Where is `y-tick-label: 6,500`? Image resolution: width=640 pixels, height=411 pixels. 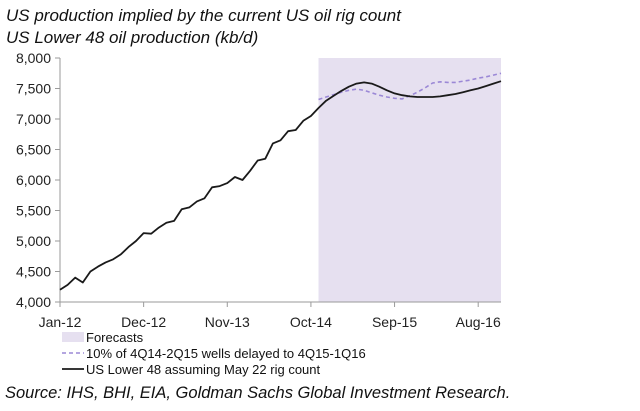 y-tick-label: 6,500 is located at coordinates (33, 150).